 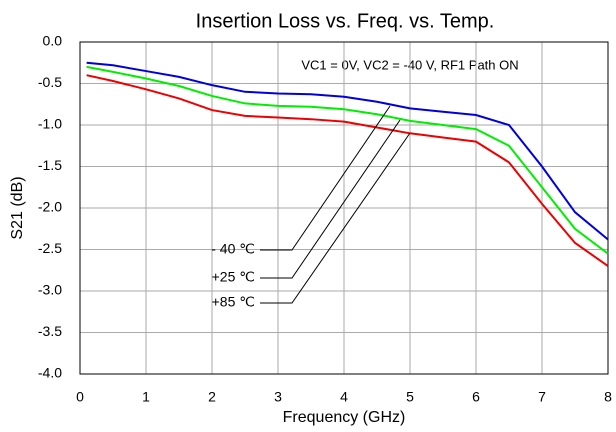 I want to click on x-tick-label: 3, so click(x=278, y=397).